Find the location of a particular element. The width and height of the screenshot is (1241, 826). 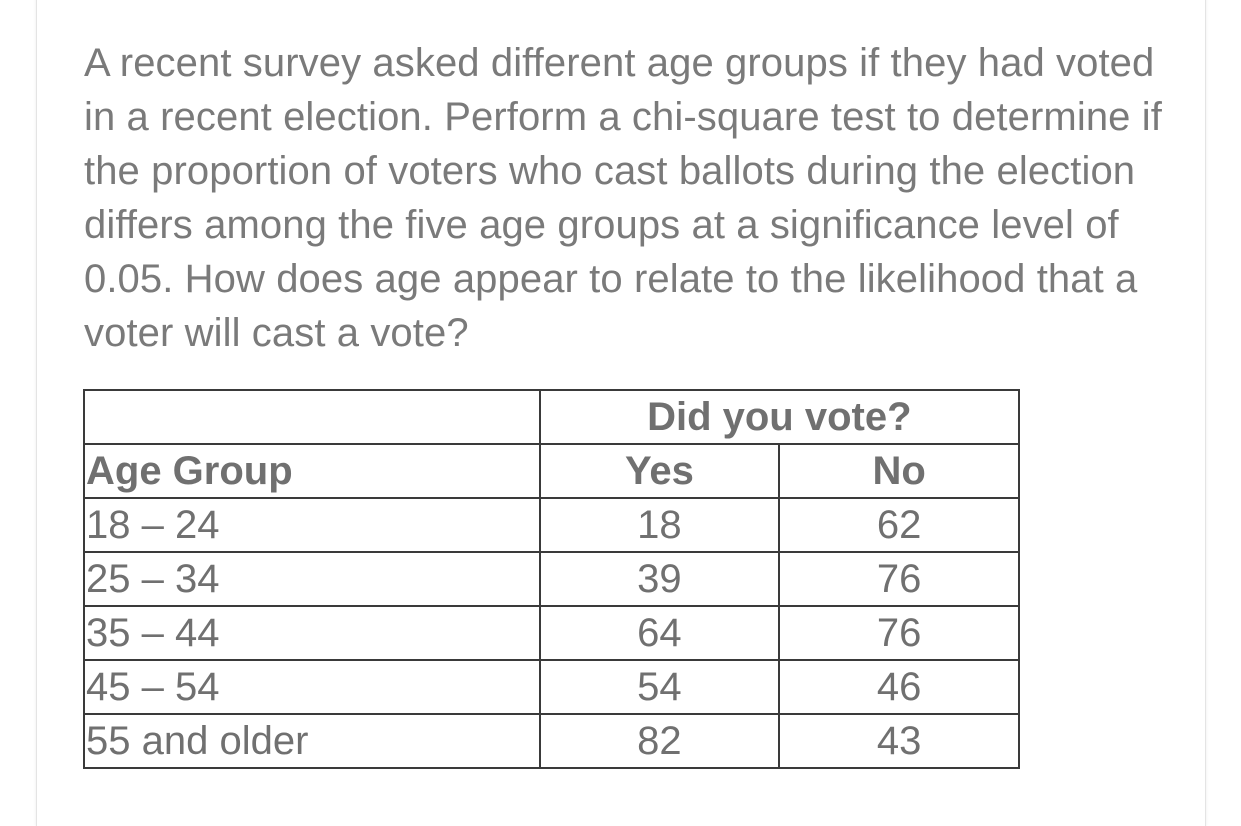

yes-cell: 64 is located at coordinates (659, 633).